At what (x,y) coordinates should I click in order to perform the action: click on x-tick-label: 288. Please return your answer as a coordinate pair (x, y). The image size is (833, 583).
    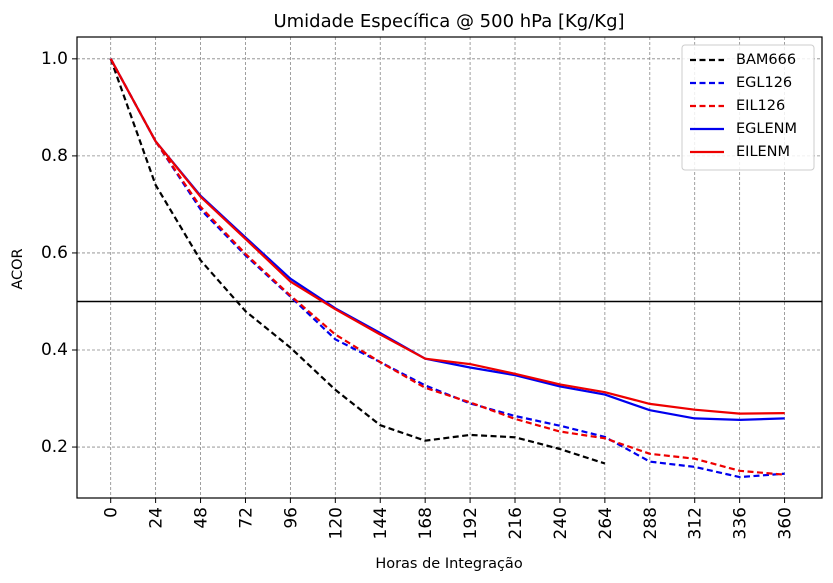
    Looking at the image, I should click on (651, 523).